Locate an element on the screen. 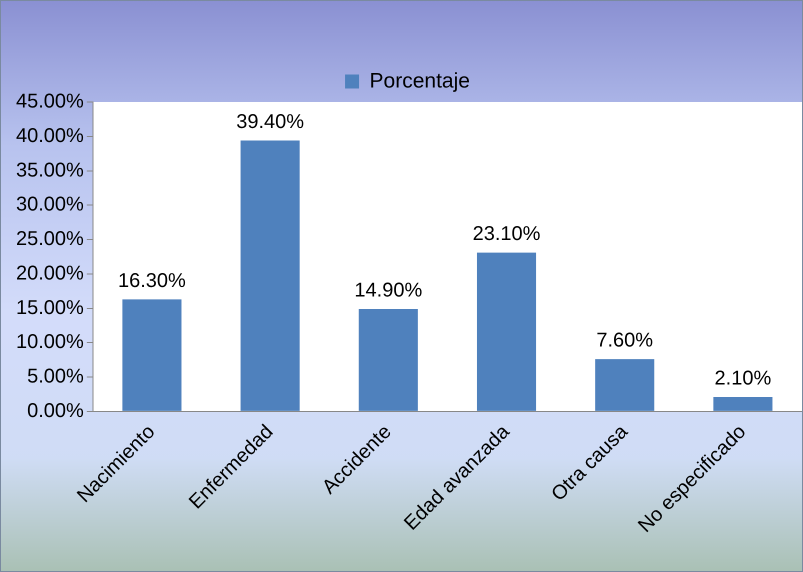 Image resolution: width=803 pixels, height=572 pixels. y-tick-label: 25.00% is located at coordinates (50, 239).